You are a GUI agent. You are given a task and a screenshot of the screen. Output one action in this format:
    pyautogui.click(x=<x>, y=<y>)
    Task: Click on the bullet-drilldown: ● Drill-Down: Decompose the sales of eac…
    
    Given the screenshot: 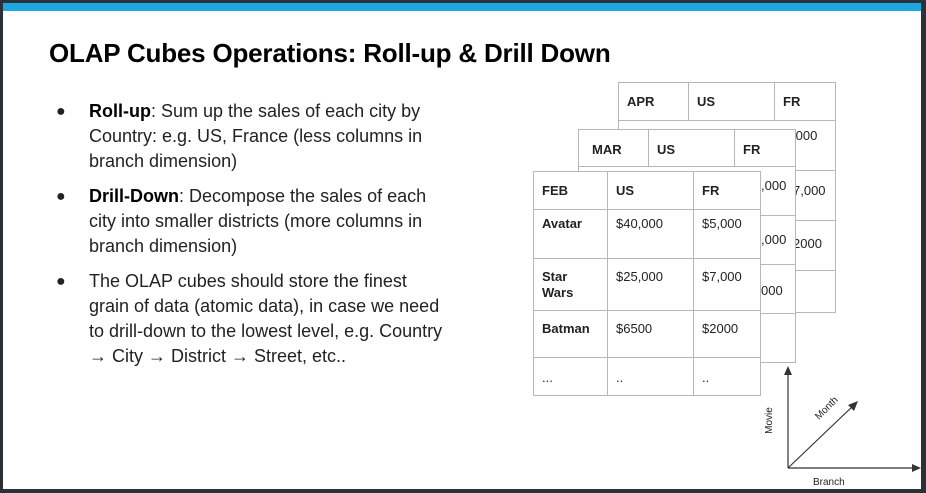 What is the action you would take?
    pyautogui.click(x=249, y=221)
    